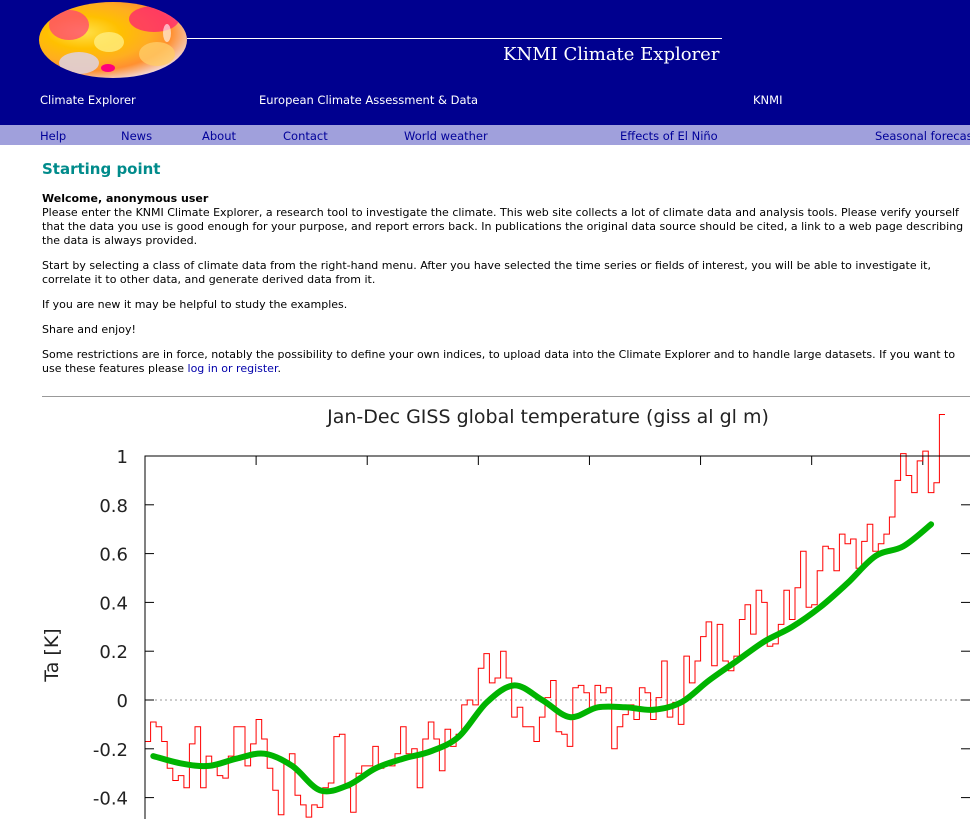 Image resolution: width=970 pixels, height=819 pixels. I want to click on menu-news: News, so click(137, 136).